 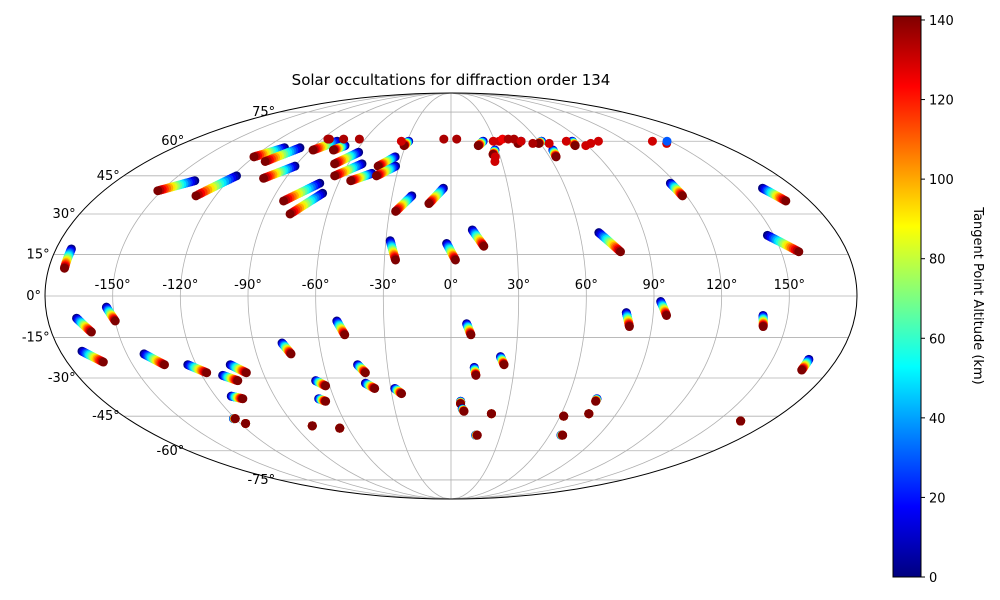 What do you see at coordinates (113, 285) in the screenshot?
I see `longitude-tick-label: -150°` at bounding box center [113, 285].